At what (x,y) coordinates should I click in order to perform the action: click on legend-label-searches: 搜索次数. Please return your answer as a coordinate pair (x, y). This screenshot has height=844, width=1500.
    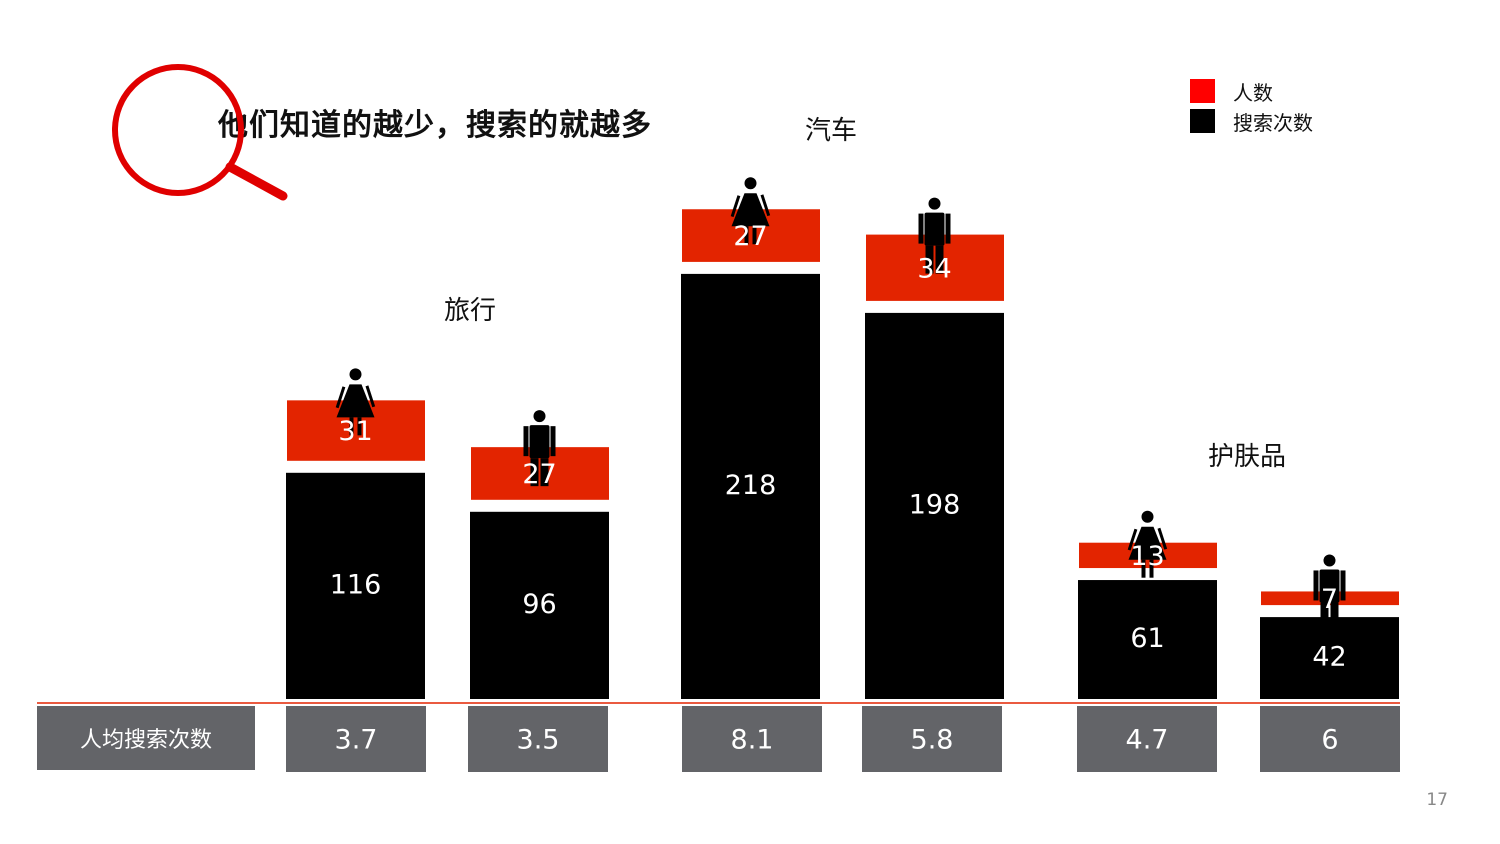
    Looking at the image, I should click on (1273, 122).